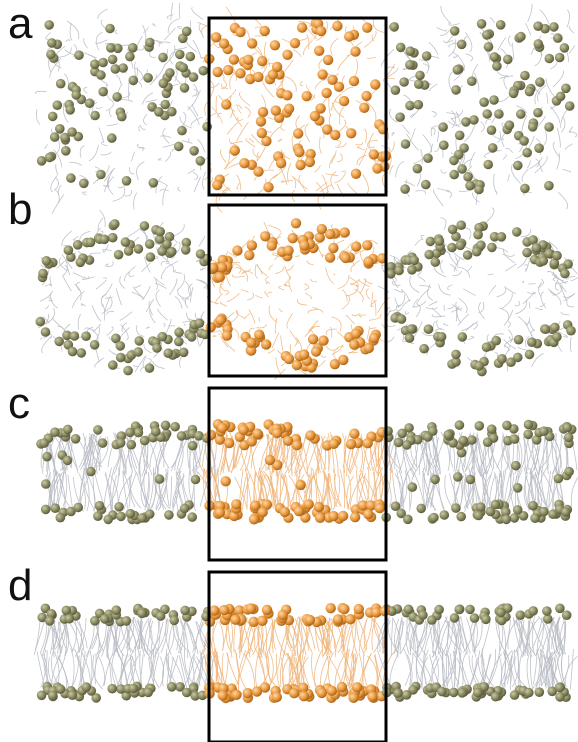  Describe the element at coordinates (297, 106) in the screenshot. I see `simulation-box-a` at that location.